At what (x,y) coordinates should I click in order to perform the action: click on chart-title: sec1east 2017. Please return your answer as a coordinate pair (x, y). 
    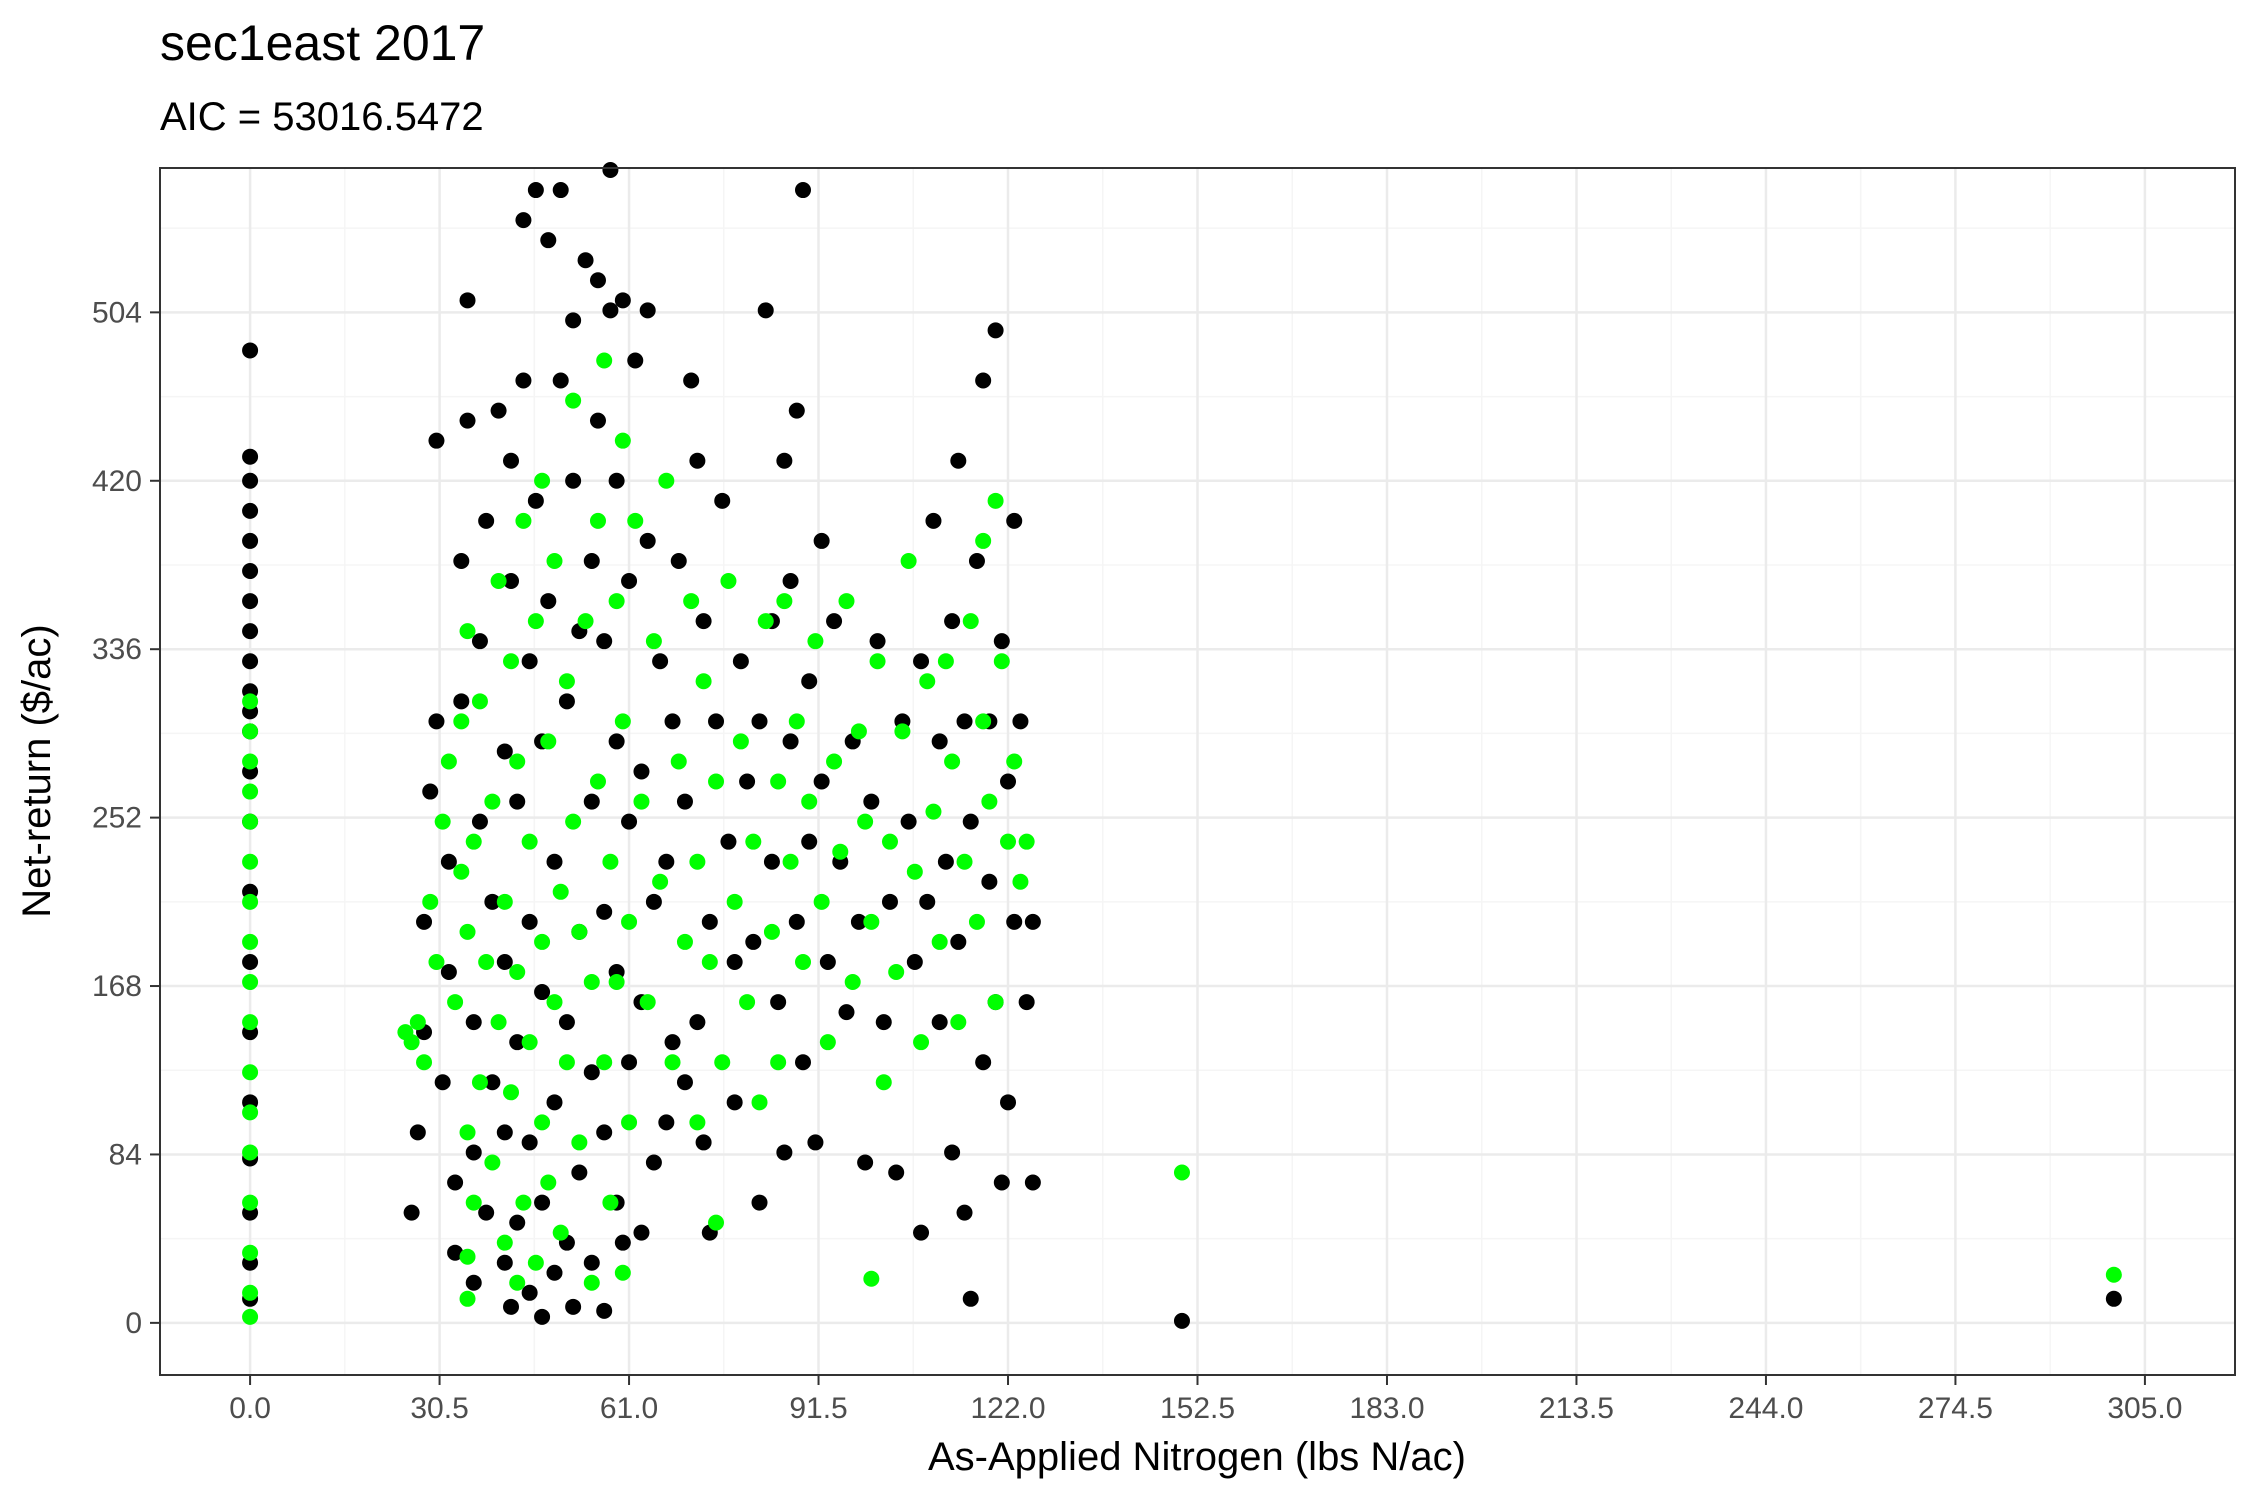
    Looking at the image, I should click on (322, 43).